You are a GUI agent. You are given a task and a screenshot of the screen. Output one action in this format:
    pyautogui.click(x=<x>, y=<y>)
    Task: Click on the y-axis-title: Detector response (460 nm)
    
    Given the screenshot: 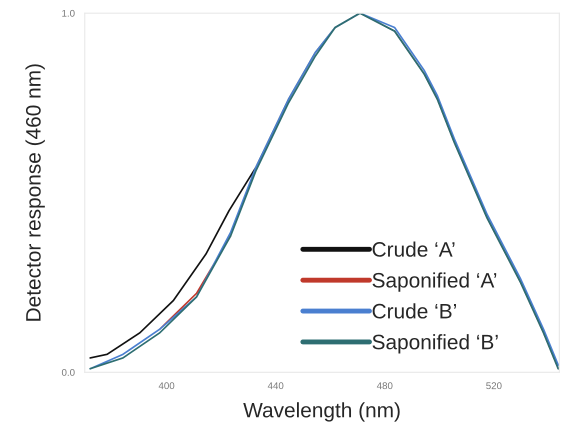 What is the action you would take?
    pyautogui.click(x=35, y=192)
    